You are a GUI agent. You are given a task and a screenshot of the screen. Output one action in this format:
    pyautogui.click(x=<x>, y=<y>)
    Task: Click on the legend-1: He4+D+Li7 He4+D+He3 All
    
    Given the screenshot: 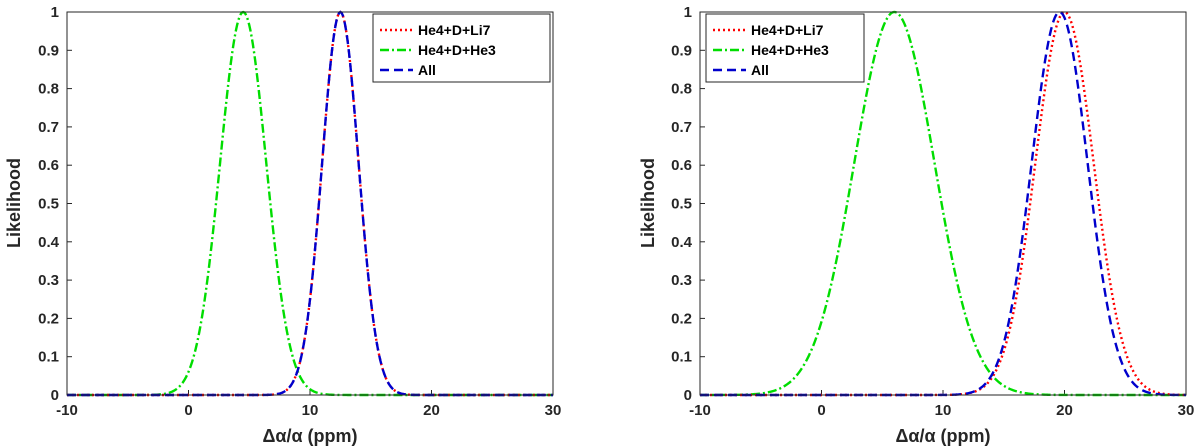 What is the action you would take?
    pyautogui.click(x=461, y=48)
    